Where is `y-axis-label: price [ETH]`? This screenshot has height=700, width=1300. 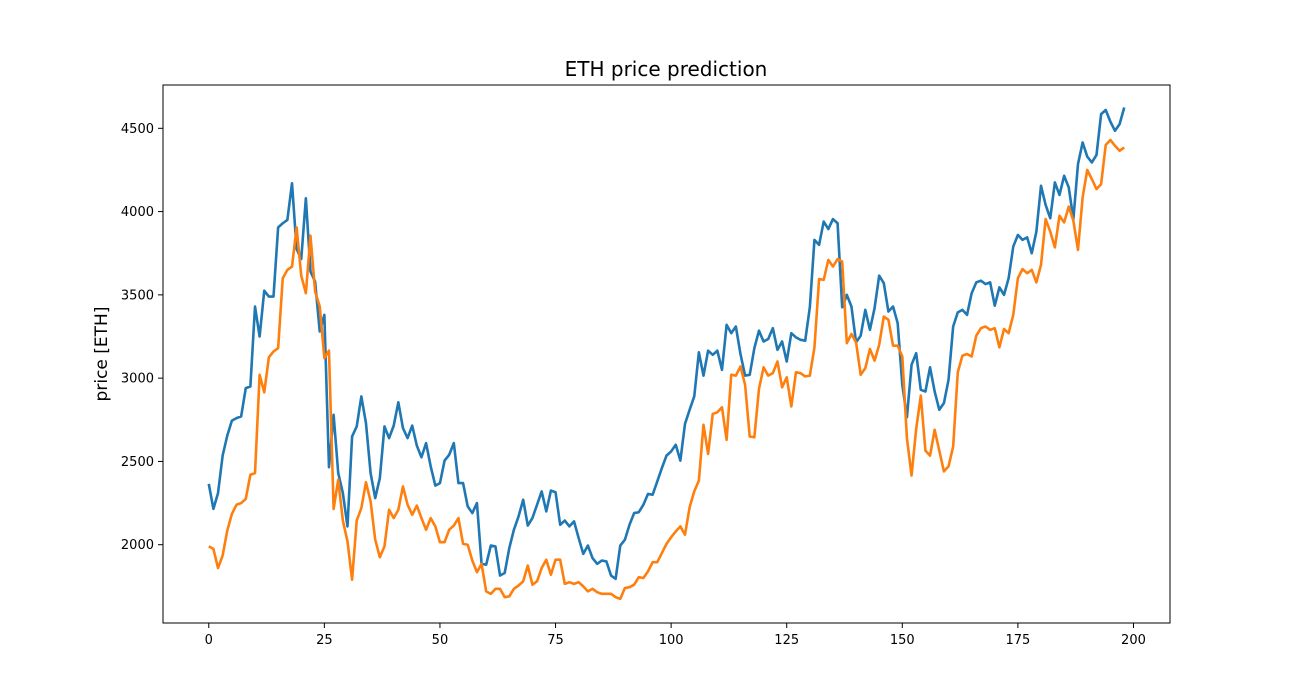 y-axis-label: price [ETH] is located at coordinates (102, 354).